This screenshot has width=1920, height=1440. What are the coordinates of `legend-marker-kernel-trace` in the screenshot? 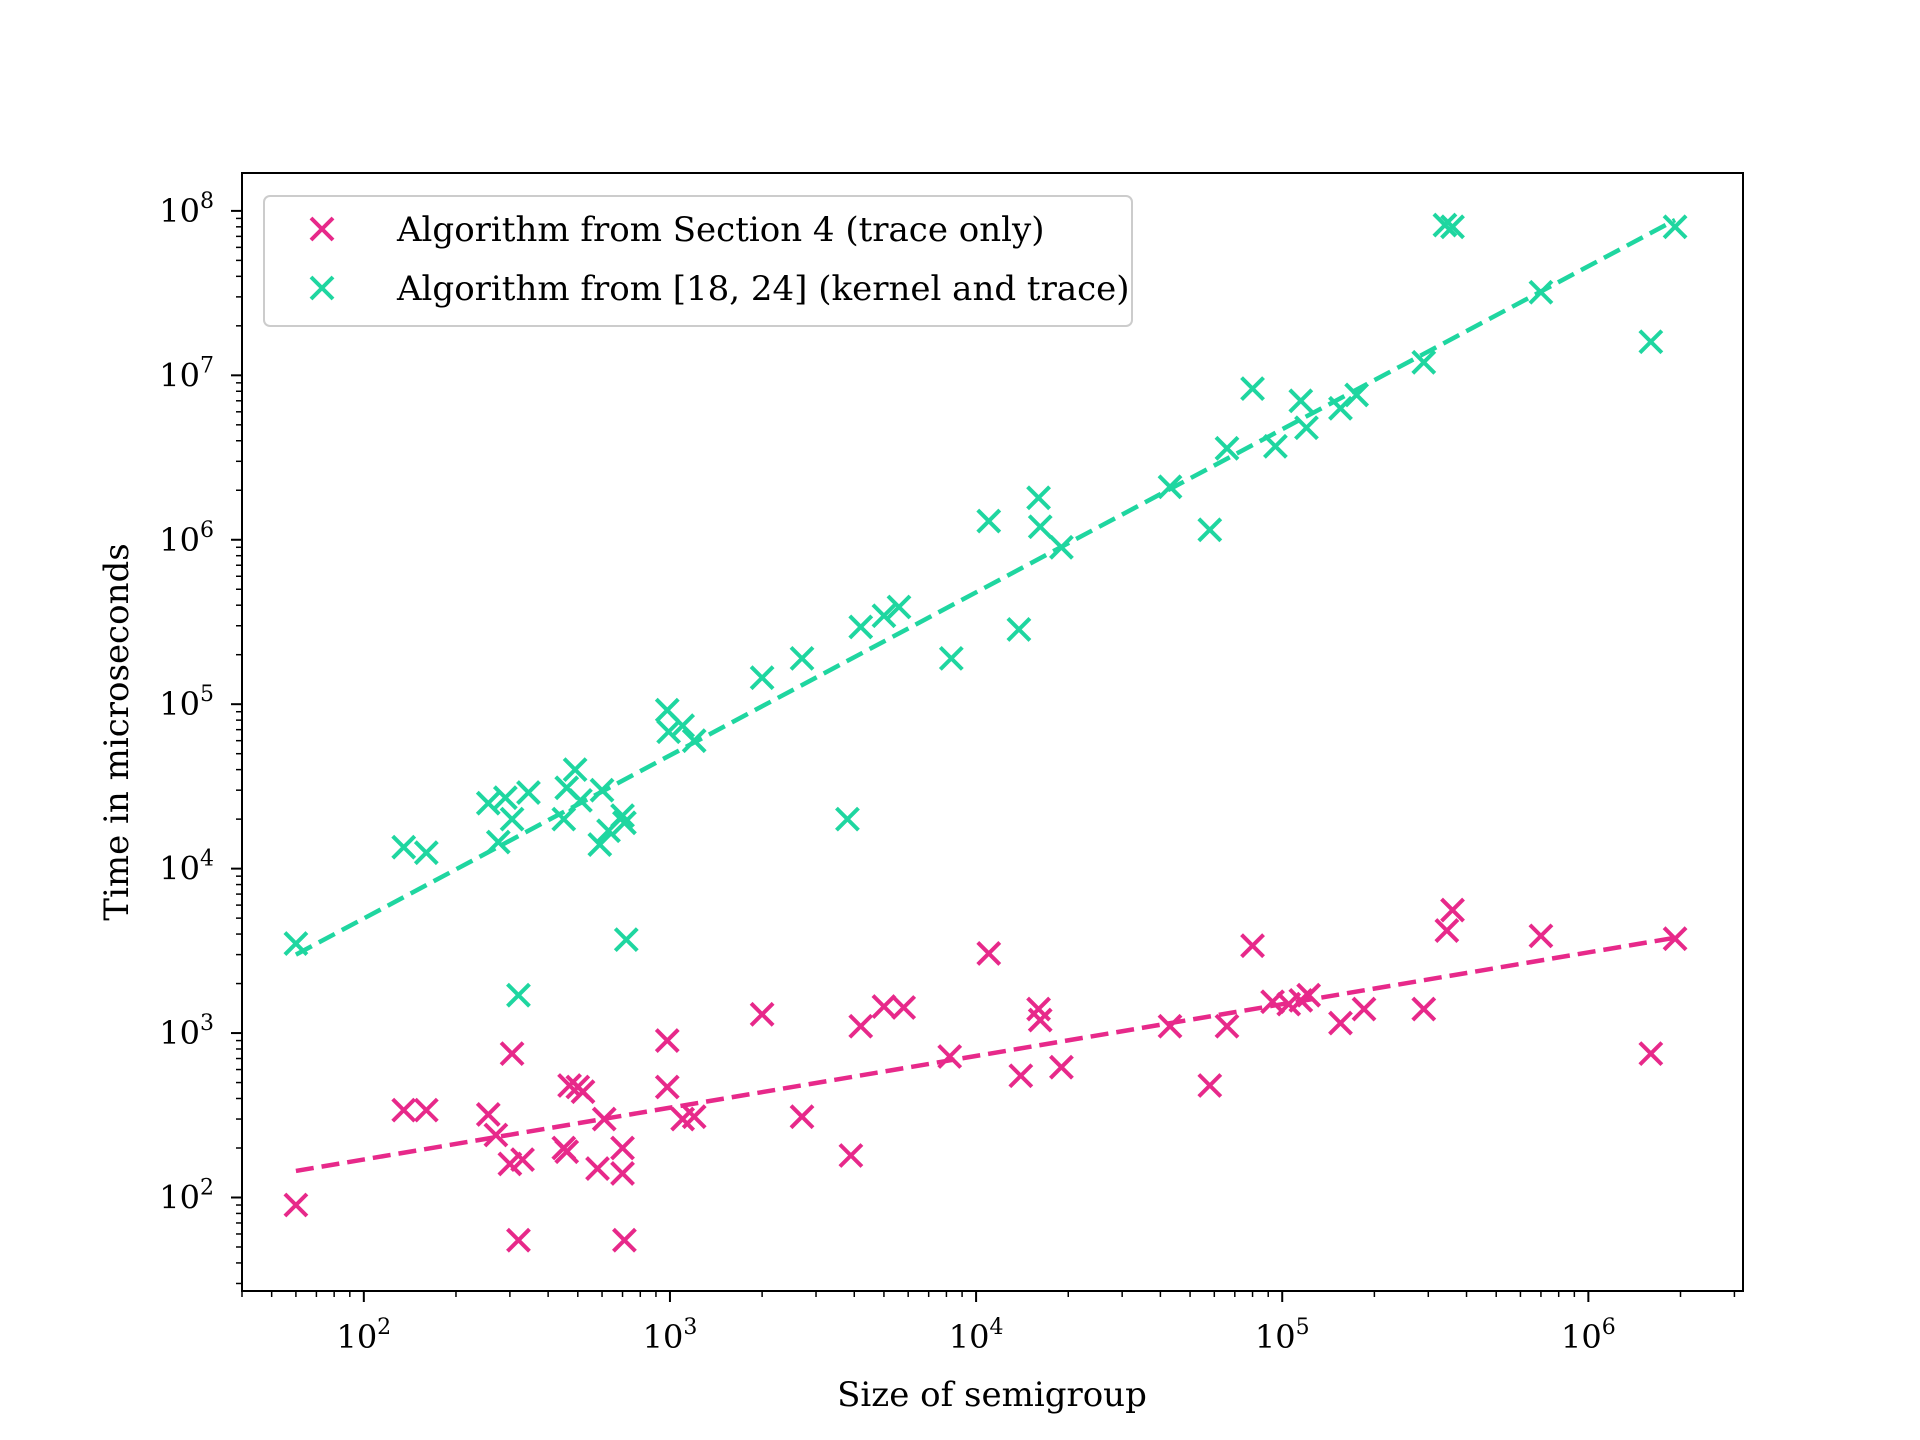 It's located at (322, 288).